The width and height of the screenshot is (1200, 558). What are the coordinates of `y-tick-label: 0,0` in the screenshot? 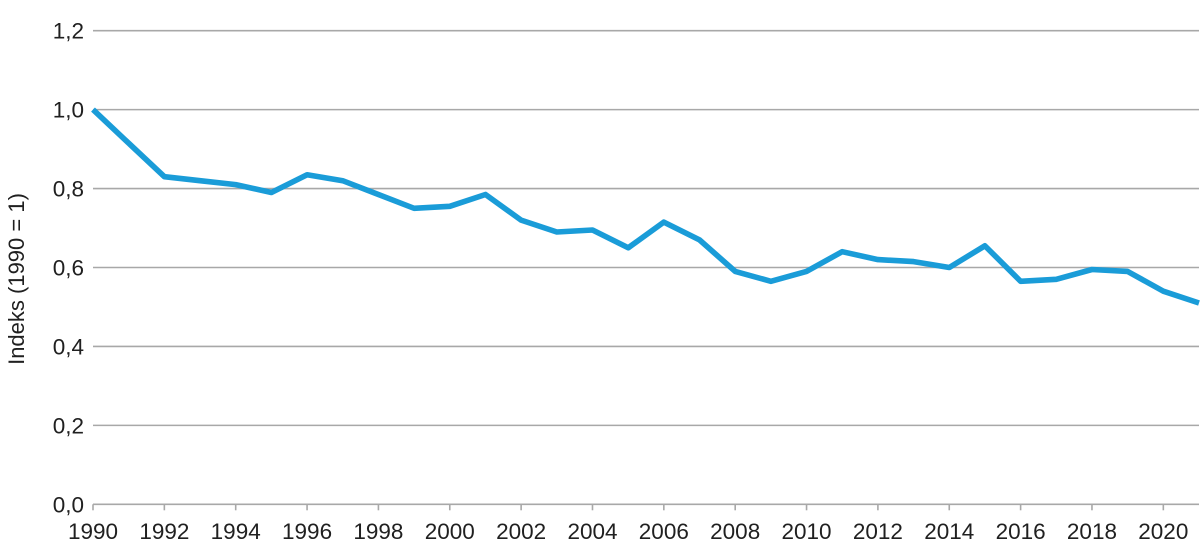 It's located at (68, 504).